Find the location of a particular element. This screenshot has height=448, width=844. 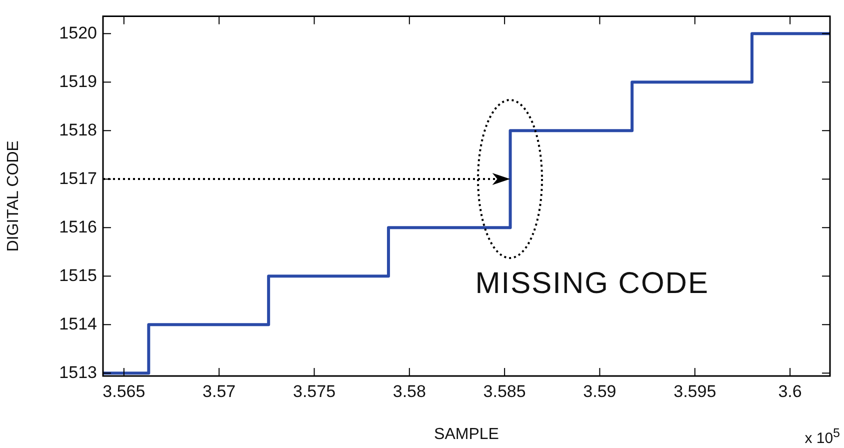

x-tick-label: 3.6 is located at coordinates (790, 391).